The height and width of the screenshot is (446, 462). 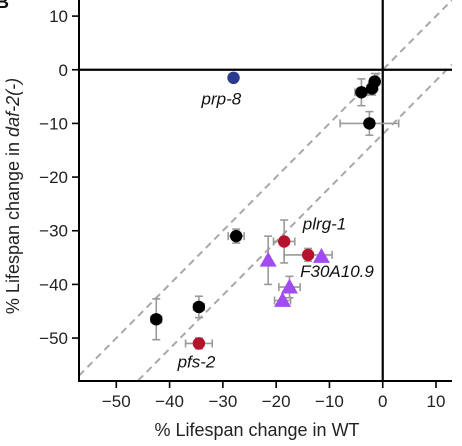 What do you see at coordinates (13, 107) in the screenshot?
I see `y-axis-title-italic: daf-2(-)` at bounding box center [13, 107].